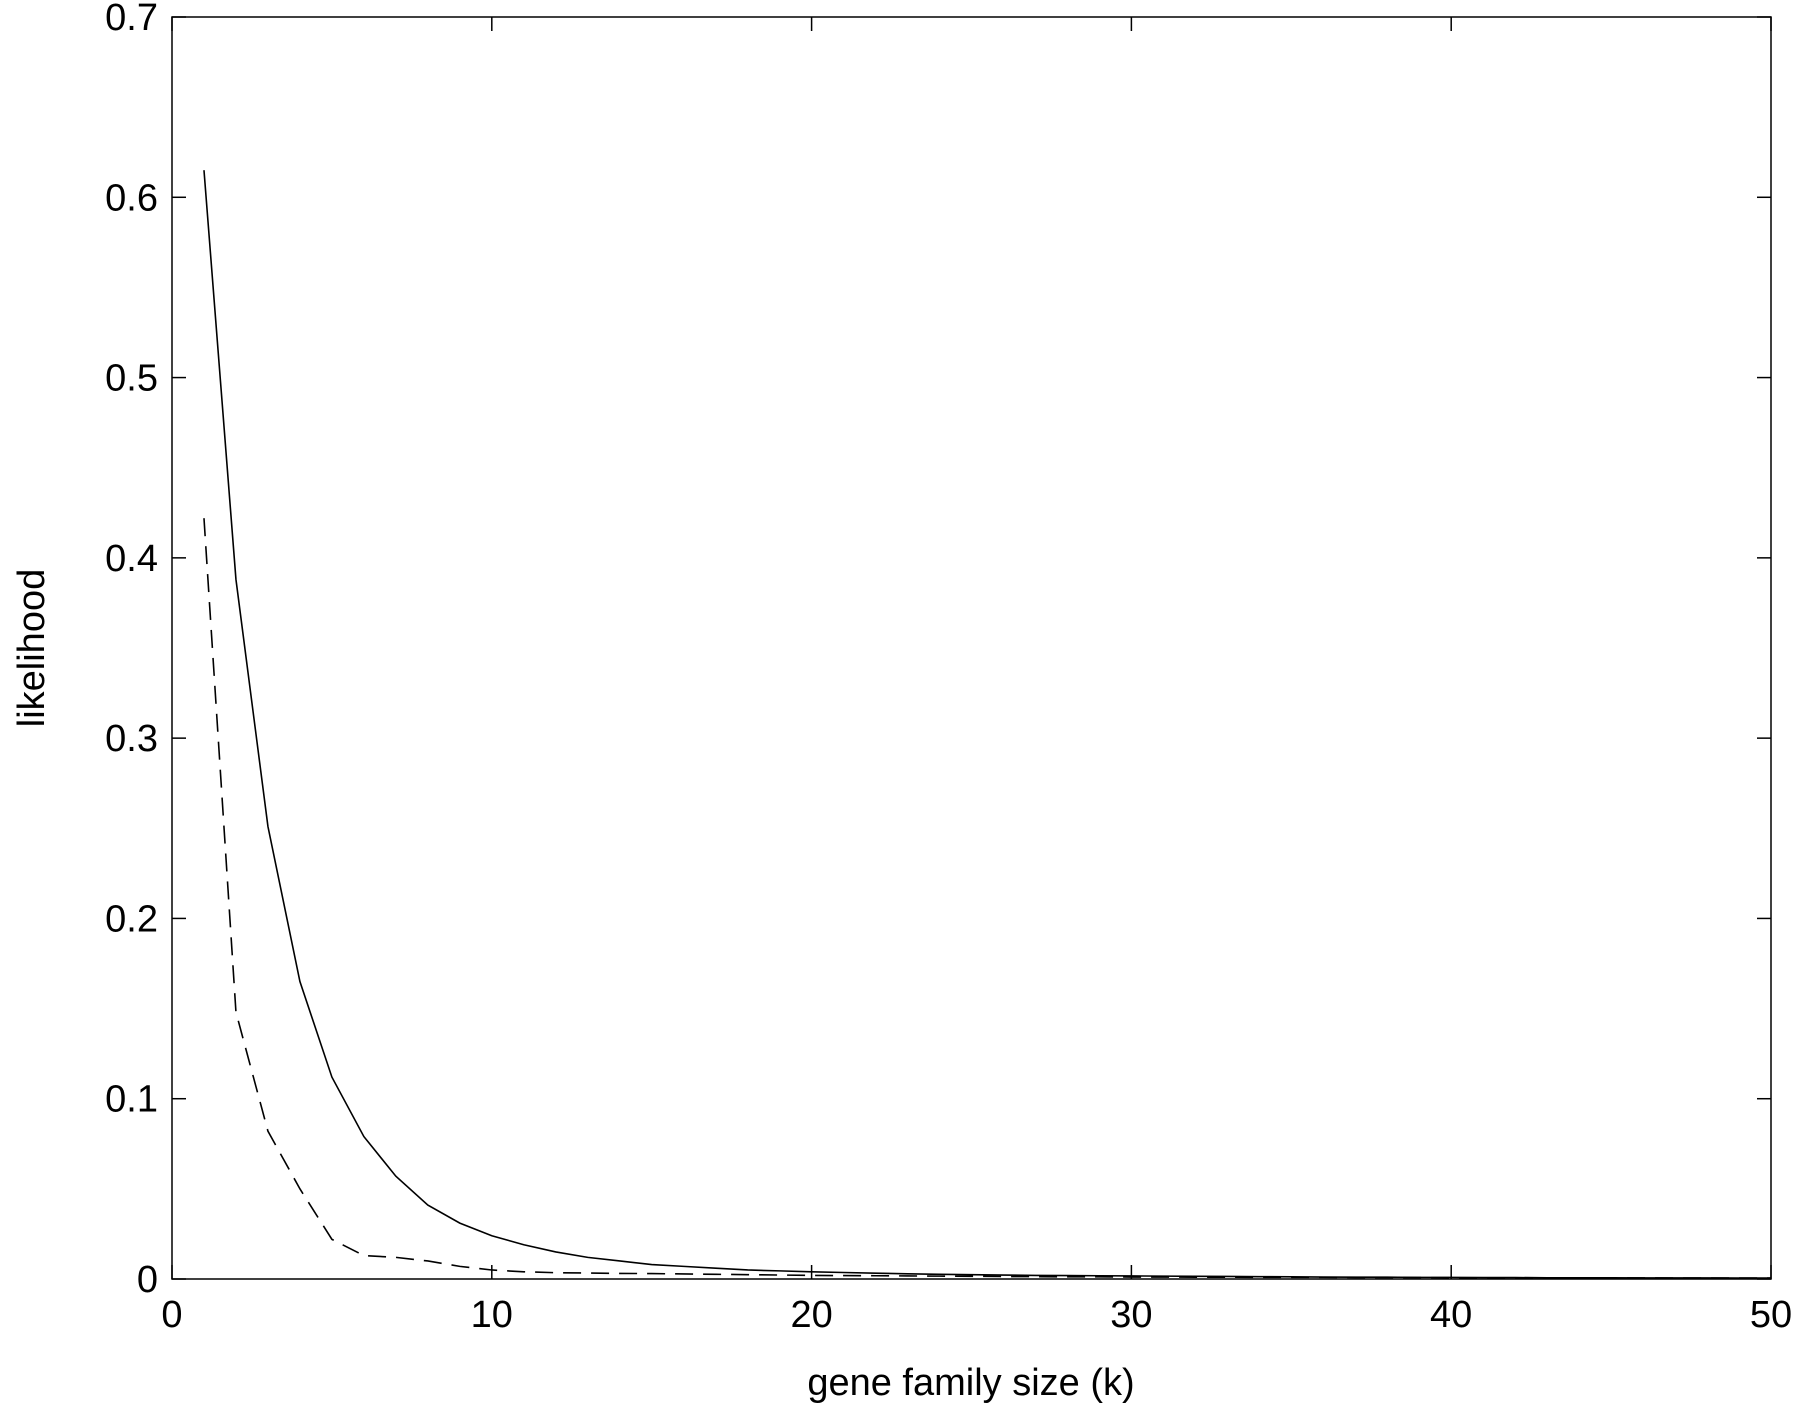  What do you see at coordinates (970, 1383) in the screenshot?
I see `x-axis-label: gene family size (k)` at bounding box center [970, 1383].